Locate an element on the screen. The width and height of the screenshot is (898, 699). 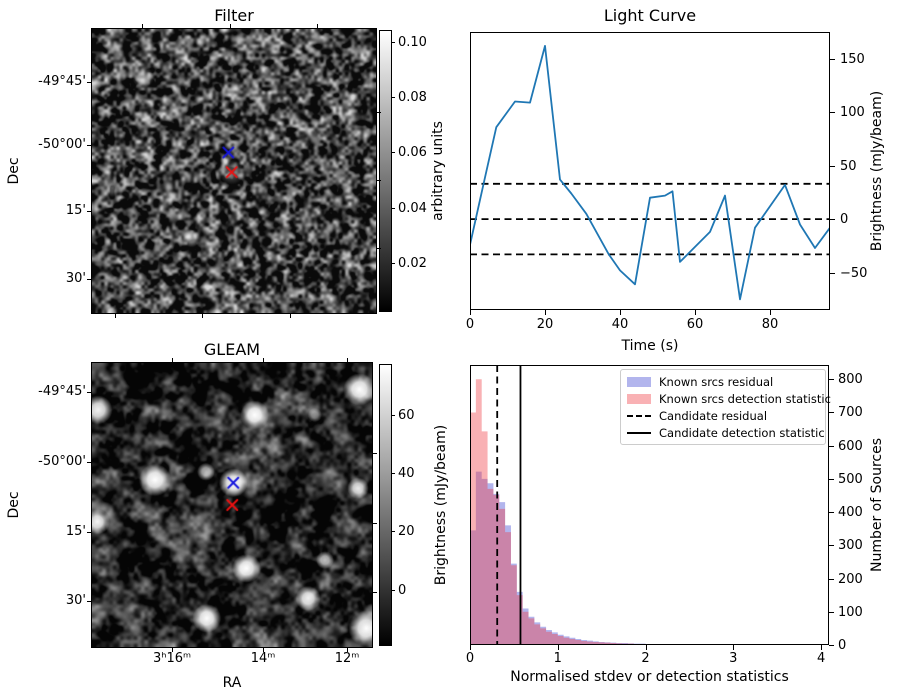
dec-tick-label: -50°00' is located at coordinates (62, 461).